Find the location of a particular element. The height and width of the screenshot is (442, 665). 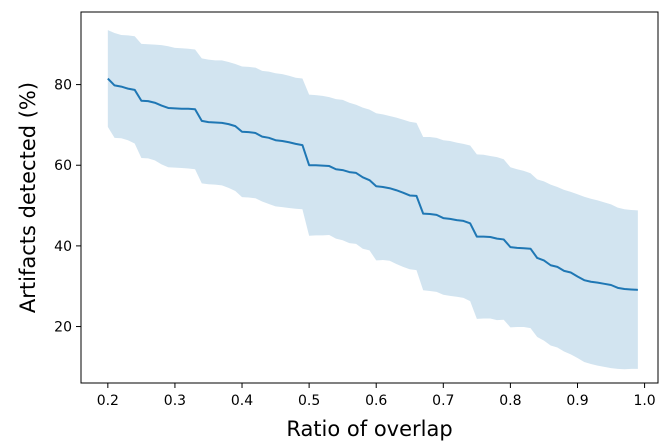

y-tick-label: 40 is located at coordinates (63, 247).